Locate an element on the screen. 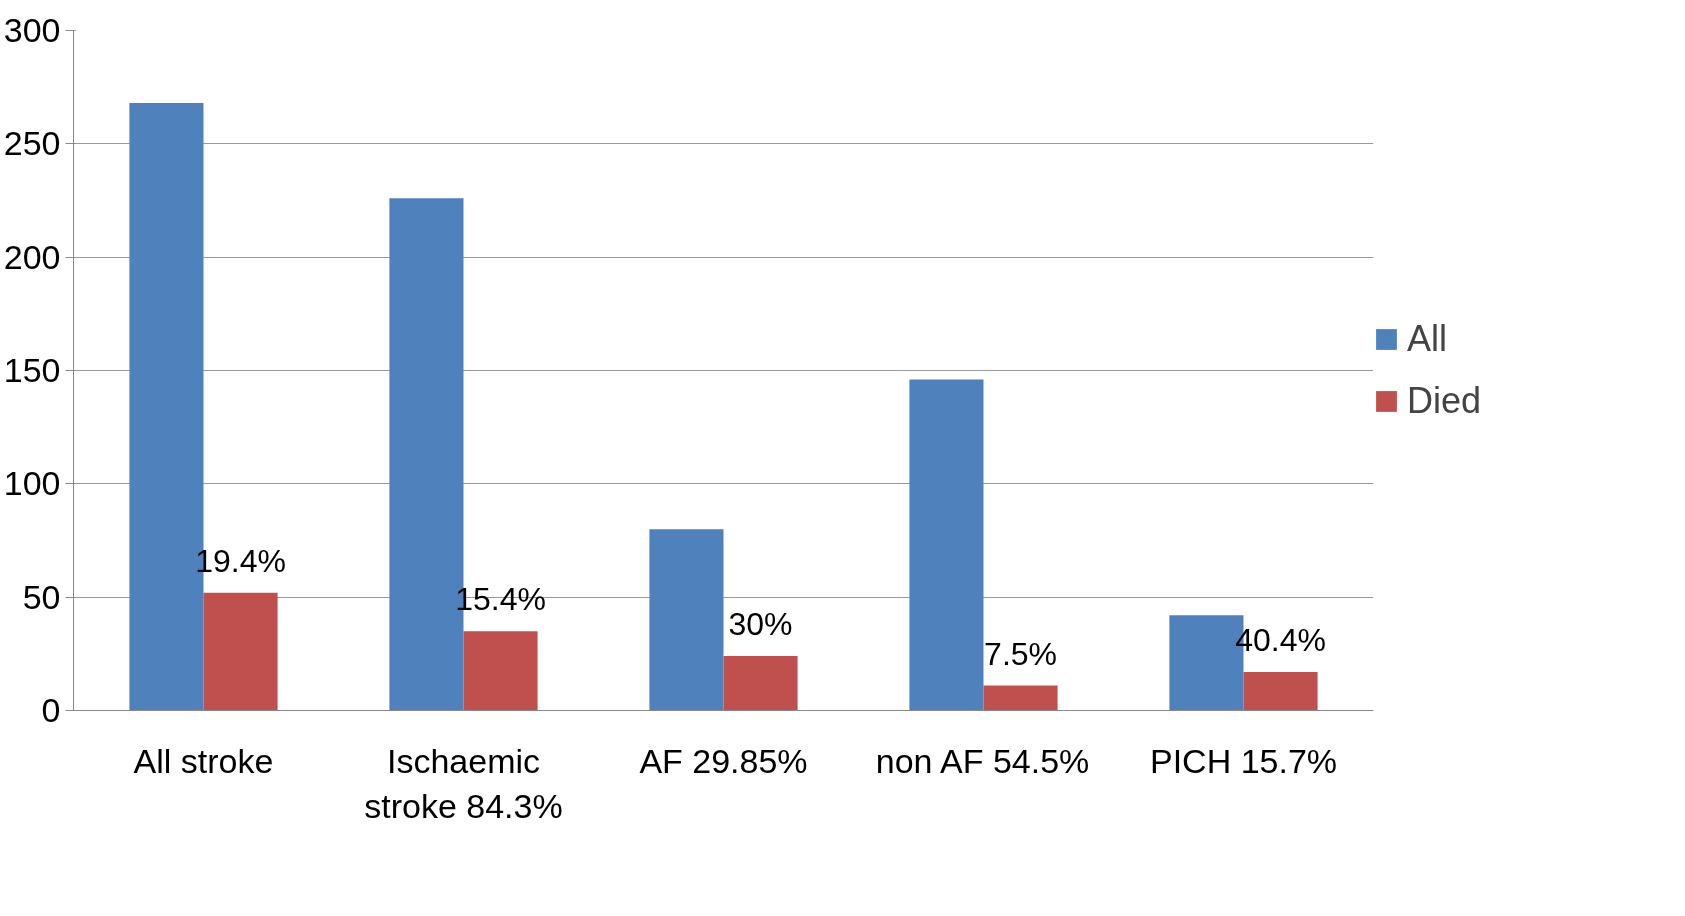 This screenshot has width=1685, height=916. y-tick-label: 50 is located at coordinates (41, 596).